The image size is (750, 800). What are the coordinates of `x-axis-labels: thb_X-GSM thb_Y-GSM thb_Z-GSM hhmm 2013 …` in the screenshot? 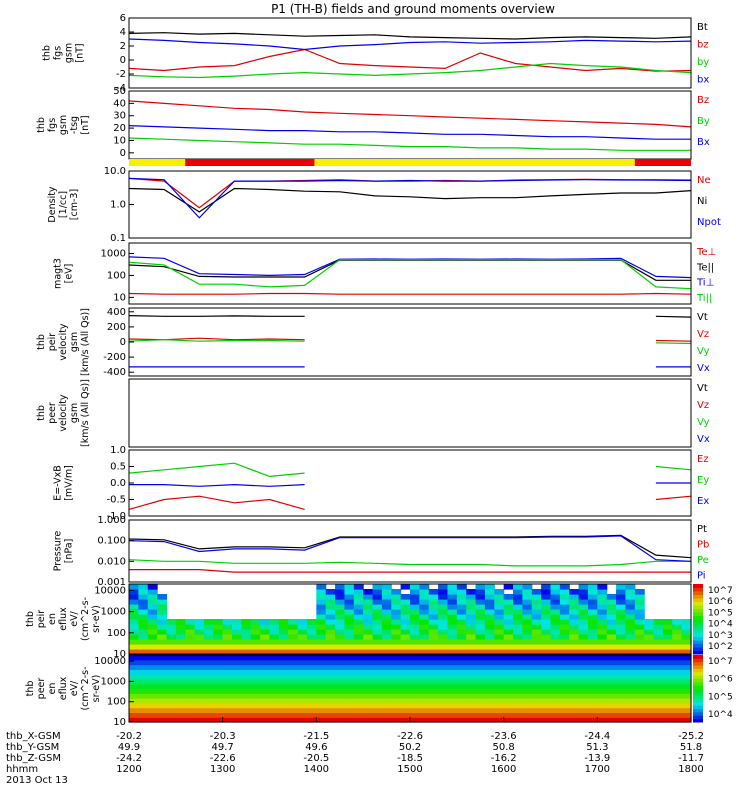 It's located at (355, 751).